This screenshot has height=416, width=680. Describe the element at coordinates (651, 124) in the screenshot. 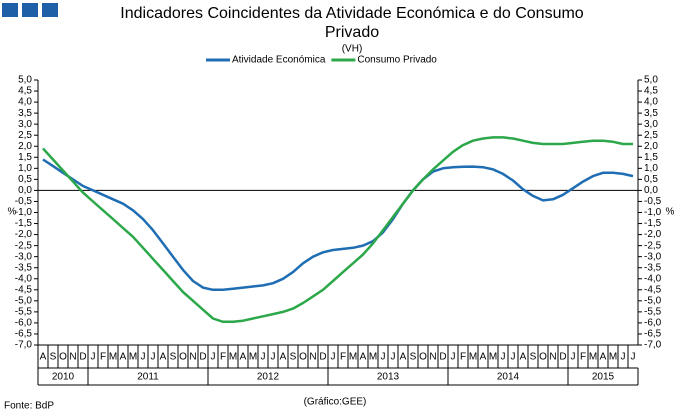

I see `y2-tick-label: 3,0` at that location.